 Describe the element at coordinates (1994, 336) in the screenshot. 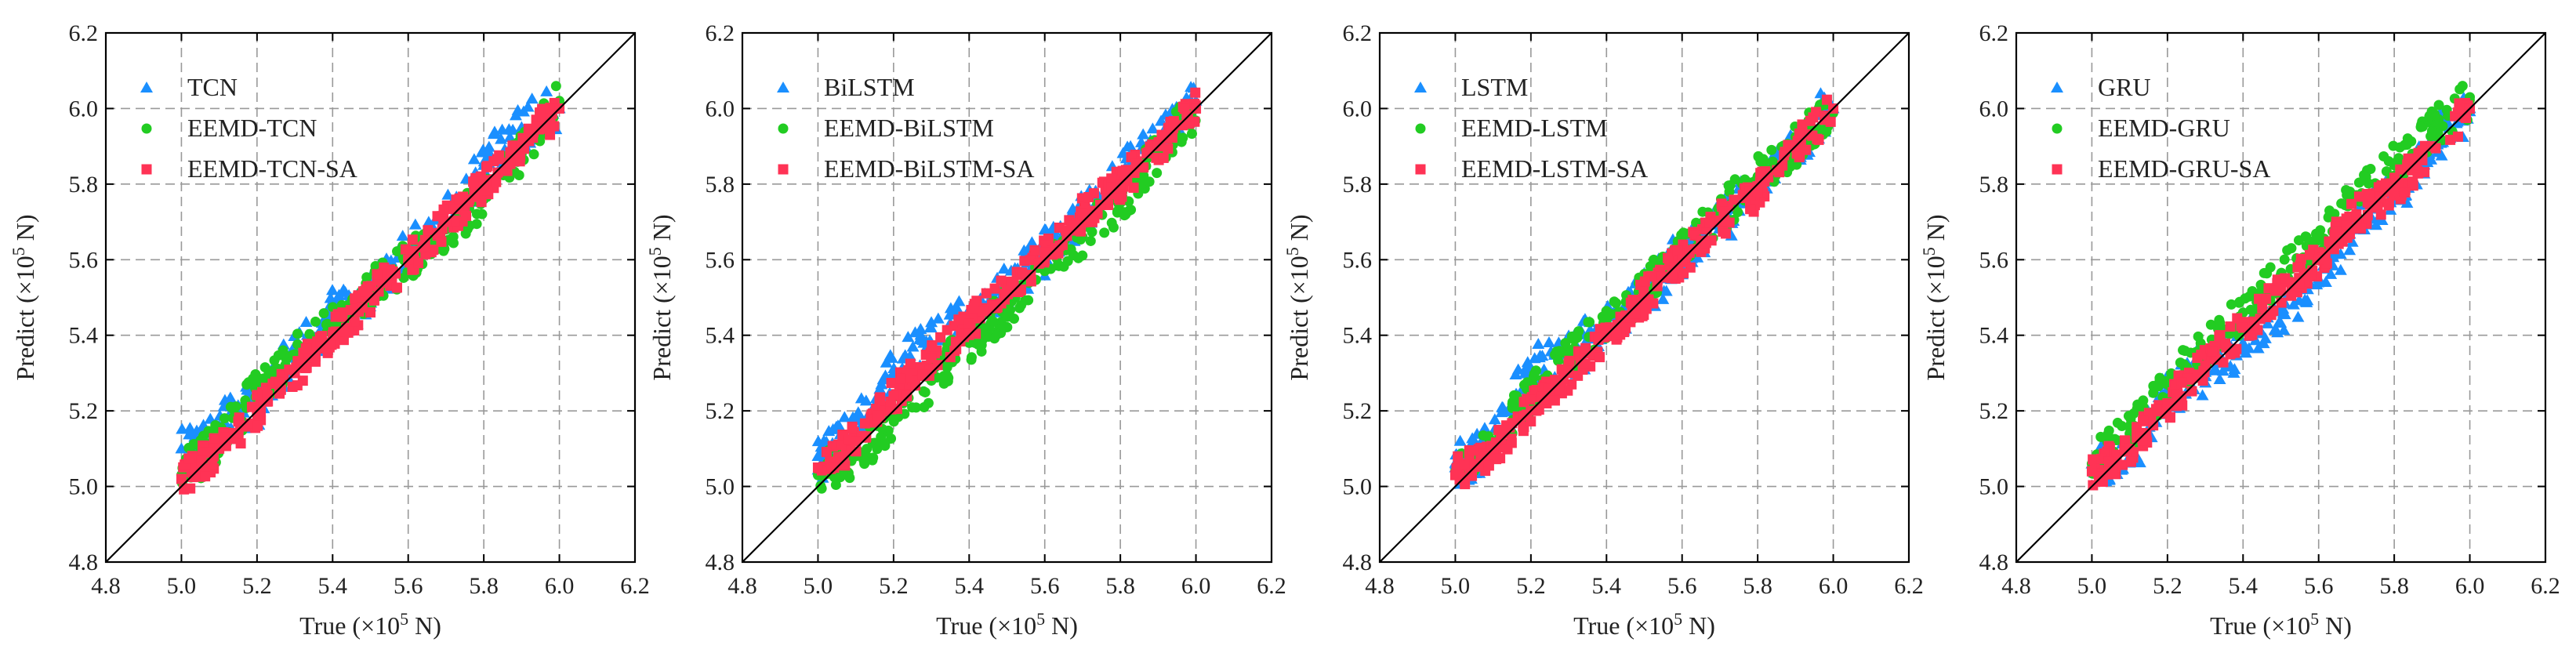

I see `y-tick-label: 5.4` at that location.